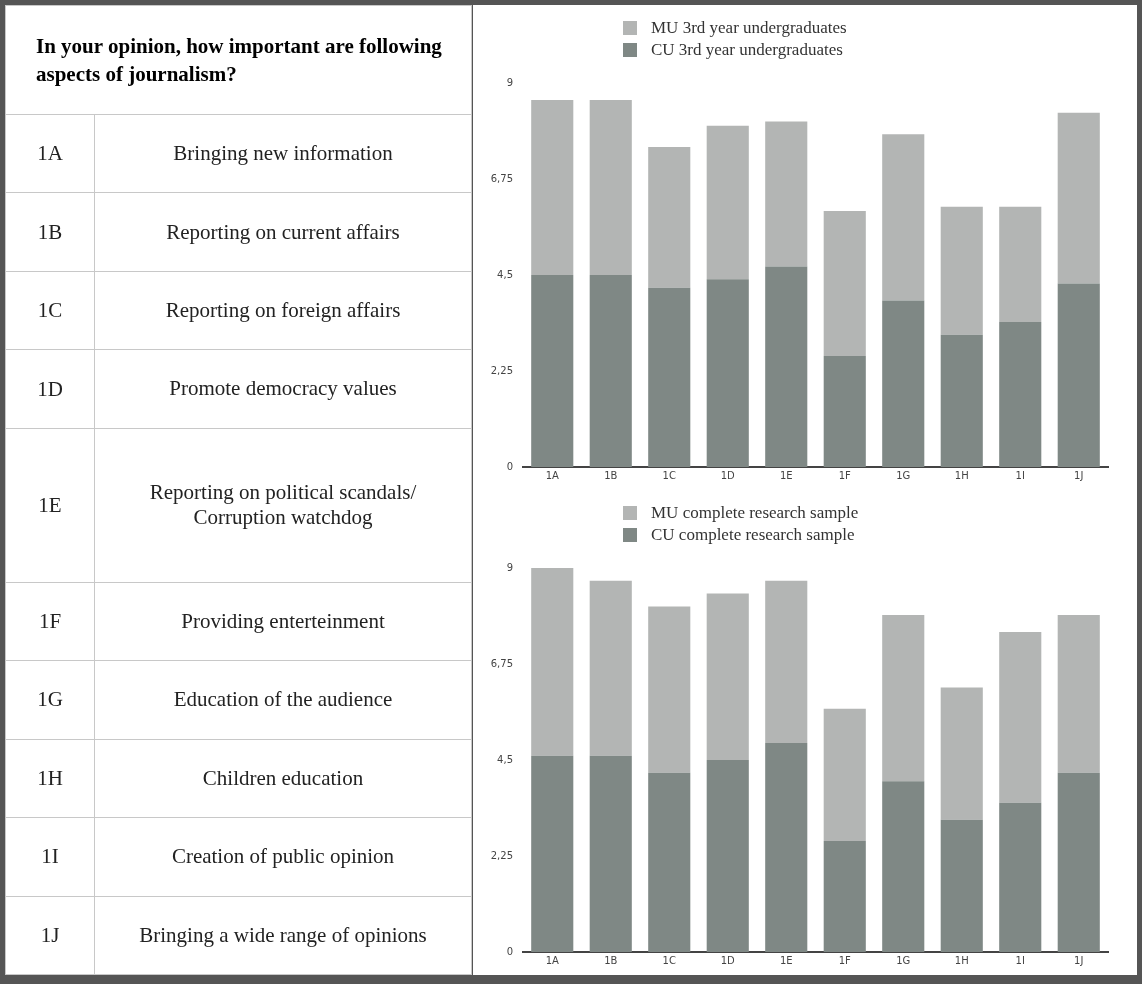 The image size is (1142, 984). I want to click on text: Children education, so click(283, 778).